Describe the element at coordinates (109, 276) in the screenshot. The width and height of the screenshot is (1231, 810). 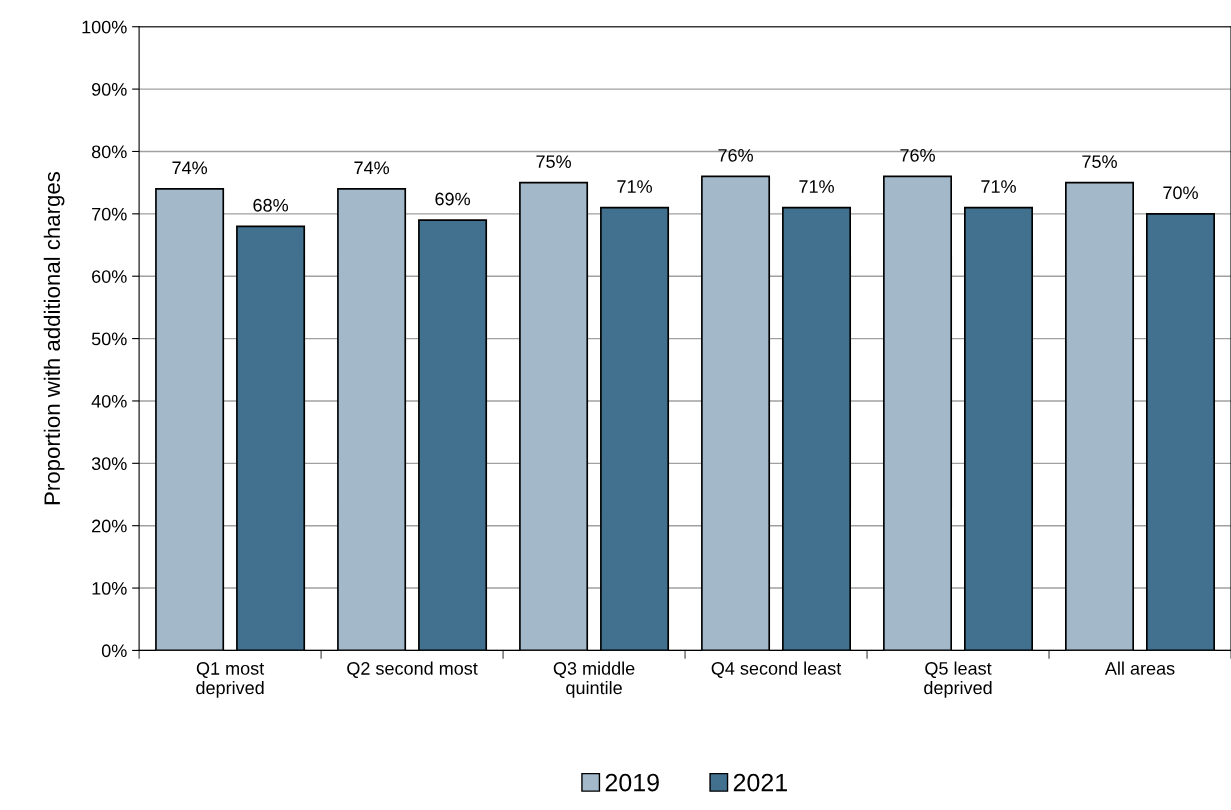
I see `y-tick-label: 60%` at that location.